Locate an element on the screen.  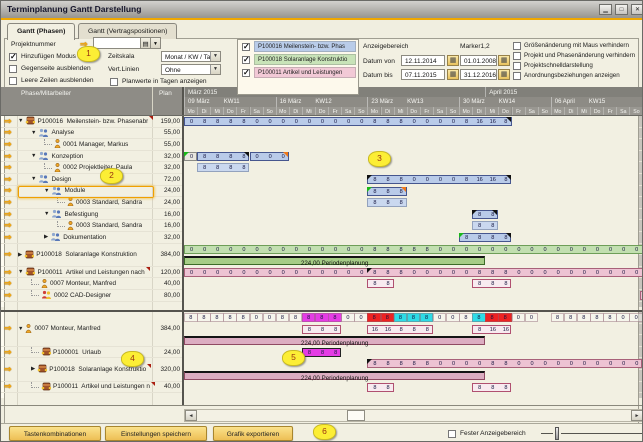
gantt-row-label: P100011 Artikel und Leistungen n is located at coordinates (92, 387).